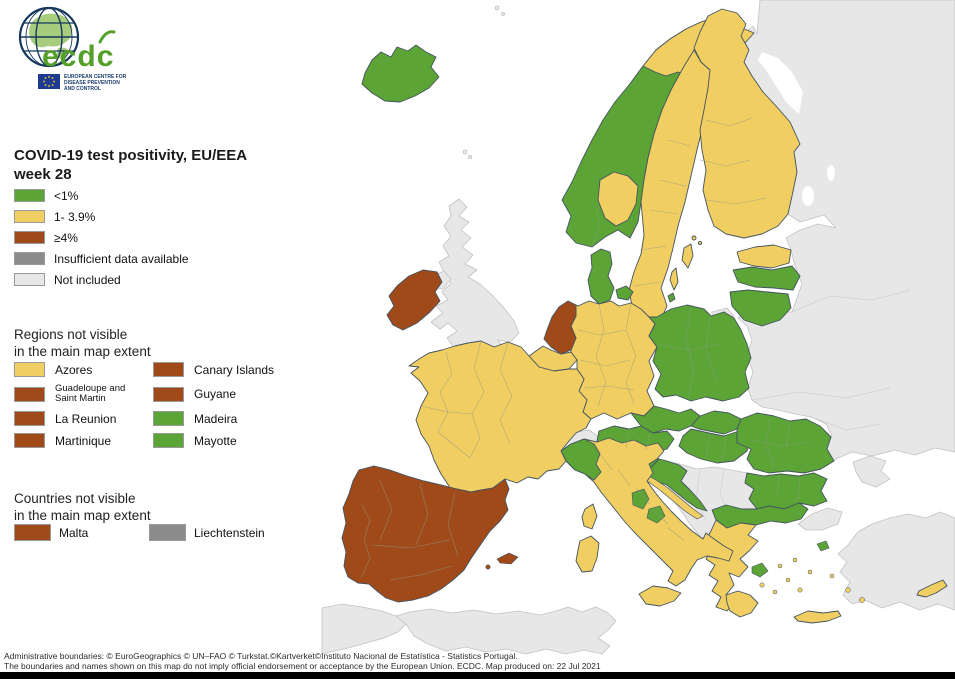  What do you see at coordinates (168, 394) in the screenshot?
I see `region-swatch-guyane` at bounding box center [168, 394].